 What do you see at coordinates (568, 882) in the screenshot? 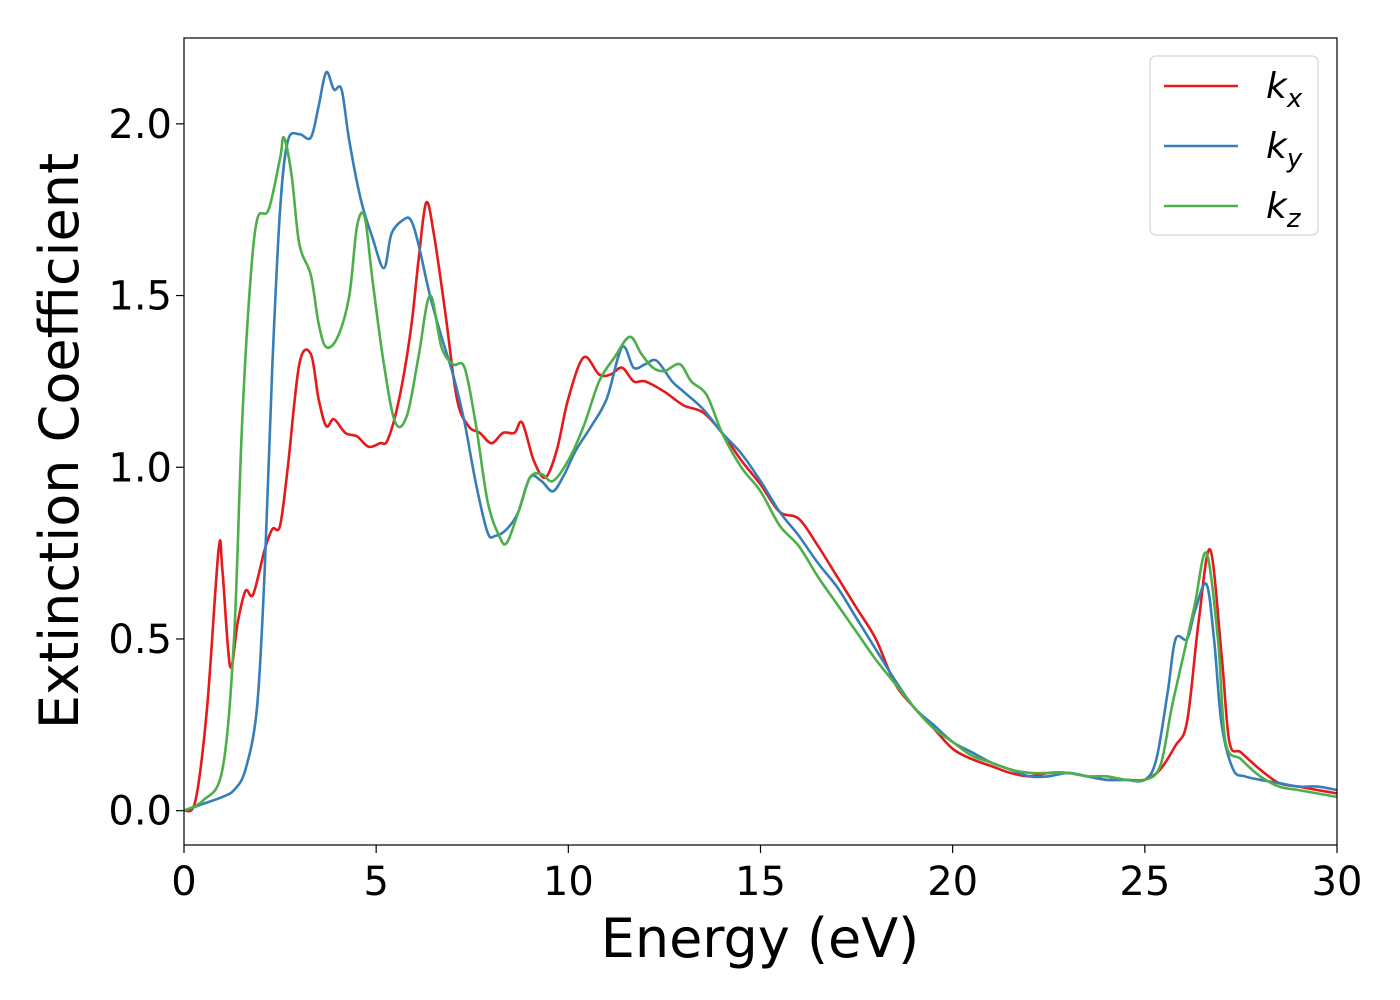
I see `x-tick-label: 10` at bounding box center [568, 882].